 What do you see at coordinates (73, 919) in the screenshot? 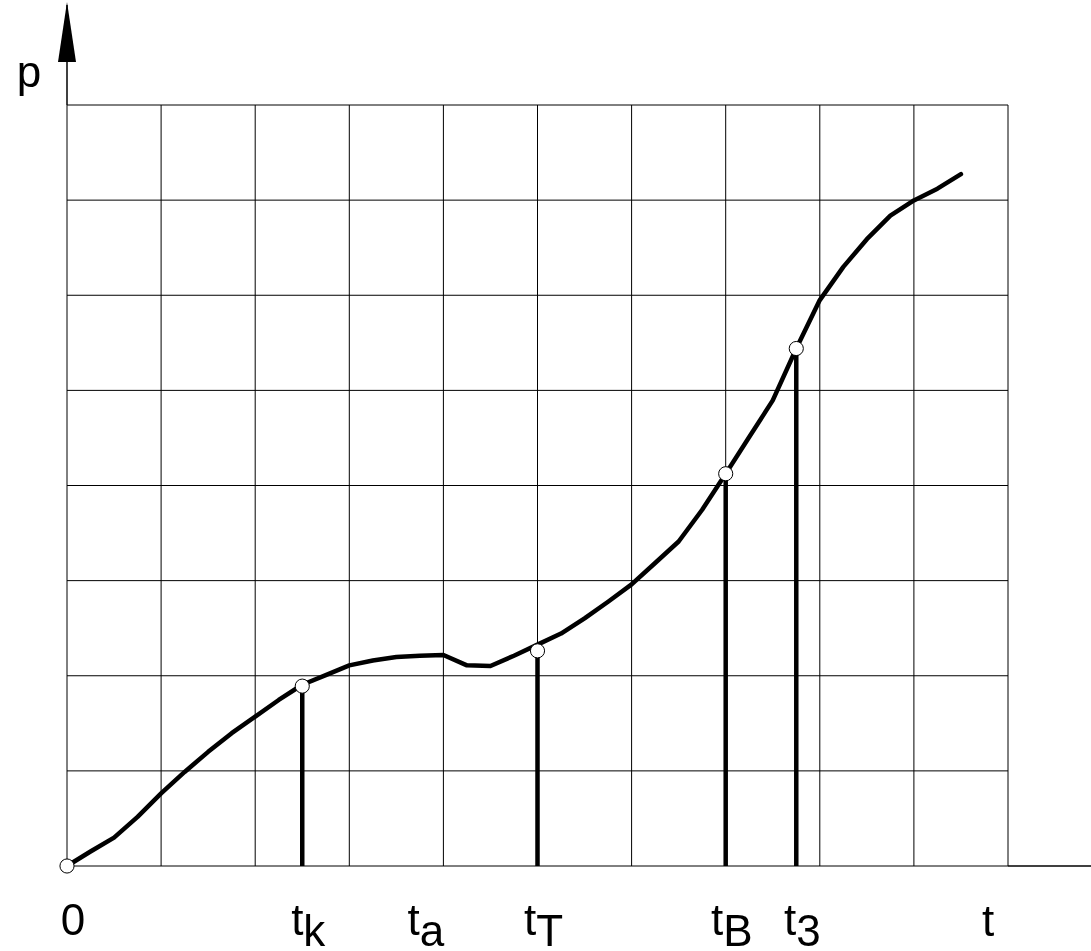
I see `x-tick-label: 0` at bounding box center [73, 919].